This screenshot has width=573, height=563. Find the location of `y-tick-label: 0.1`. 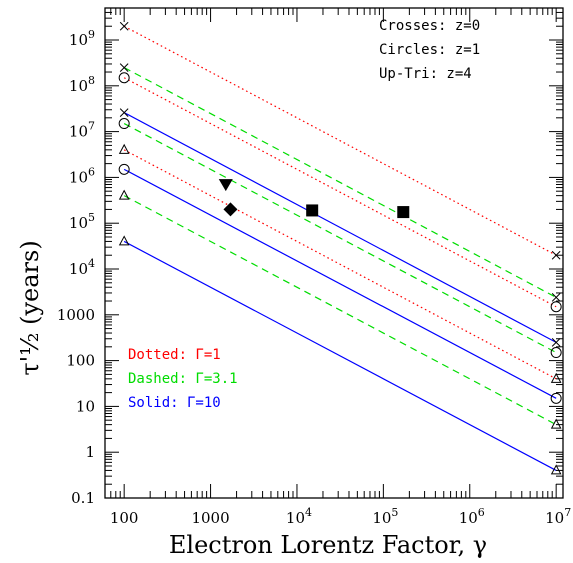

y-tick-label: 0.1 is located at coordinates (83, 498).